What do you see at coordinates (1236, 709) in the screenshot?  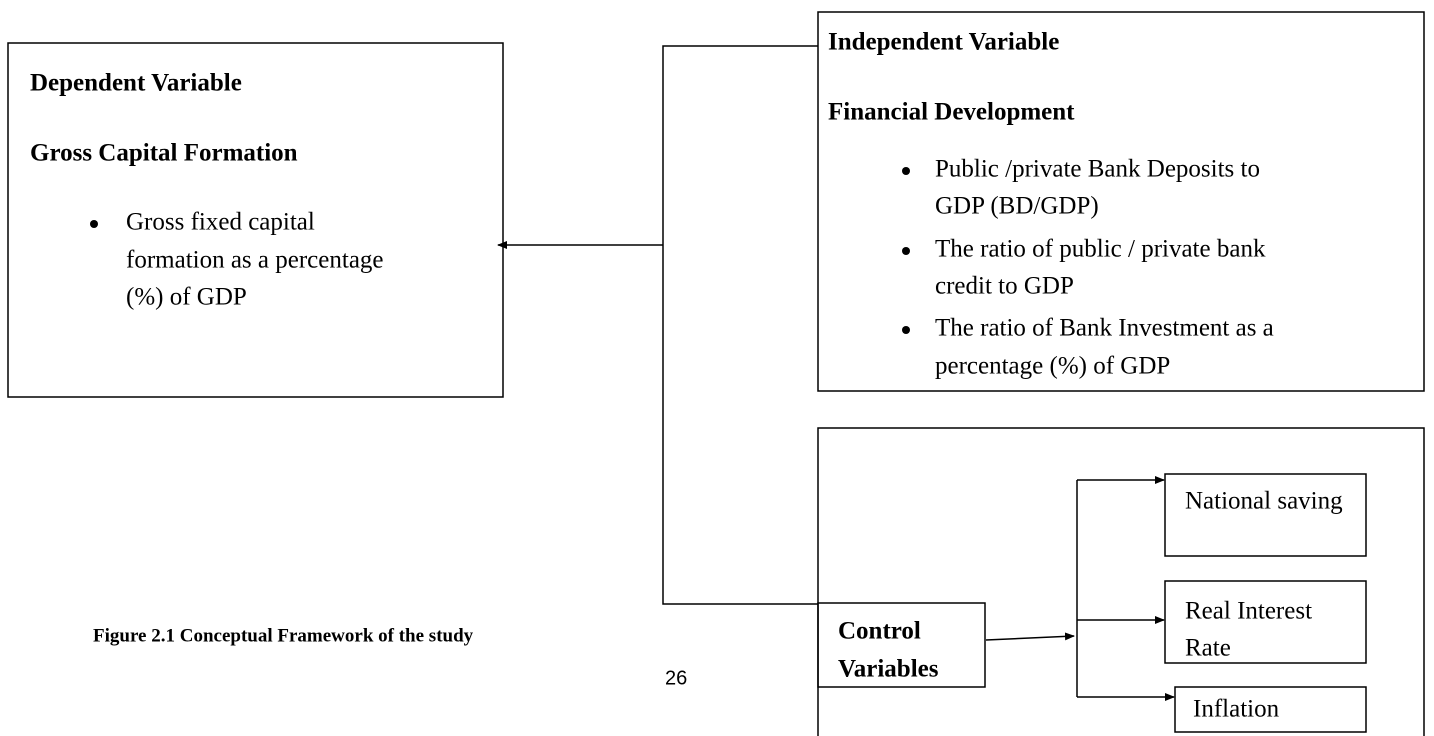 I see `item-text: Inflation` at bounding box center [1236, 709].